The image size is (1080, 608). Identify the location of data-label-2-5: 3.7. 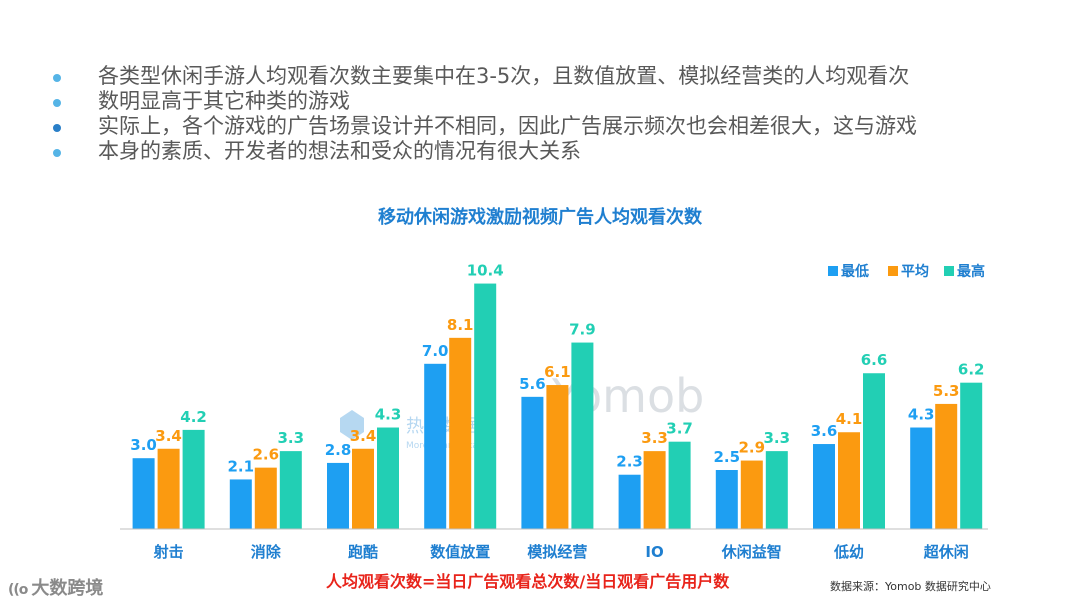
(679, 429).